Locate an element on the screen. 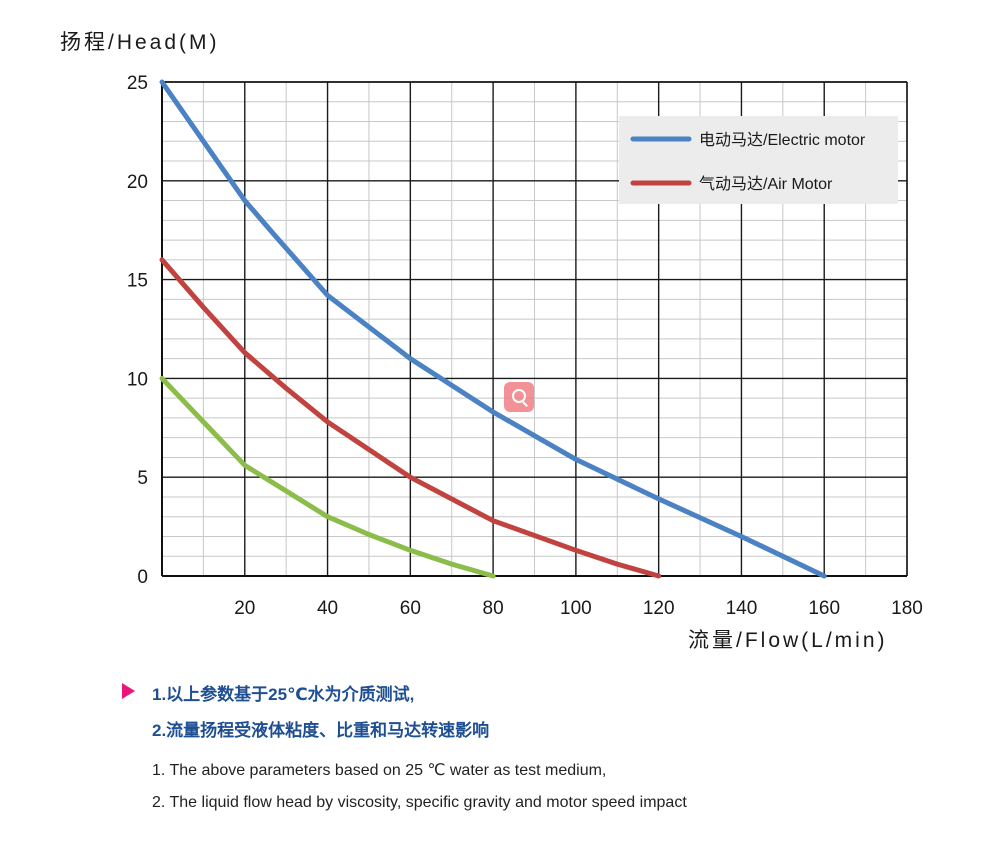 Image resolution: width=998 pixels, height=844 pixels. note-cn-1: 1.以上参数基于25℃水为介质测试, is located at coordinates (283, 694).